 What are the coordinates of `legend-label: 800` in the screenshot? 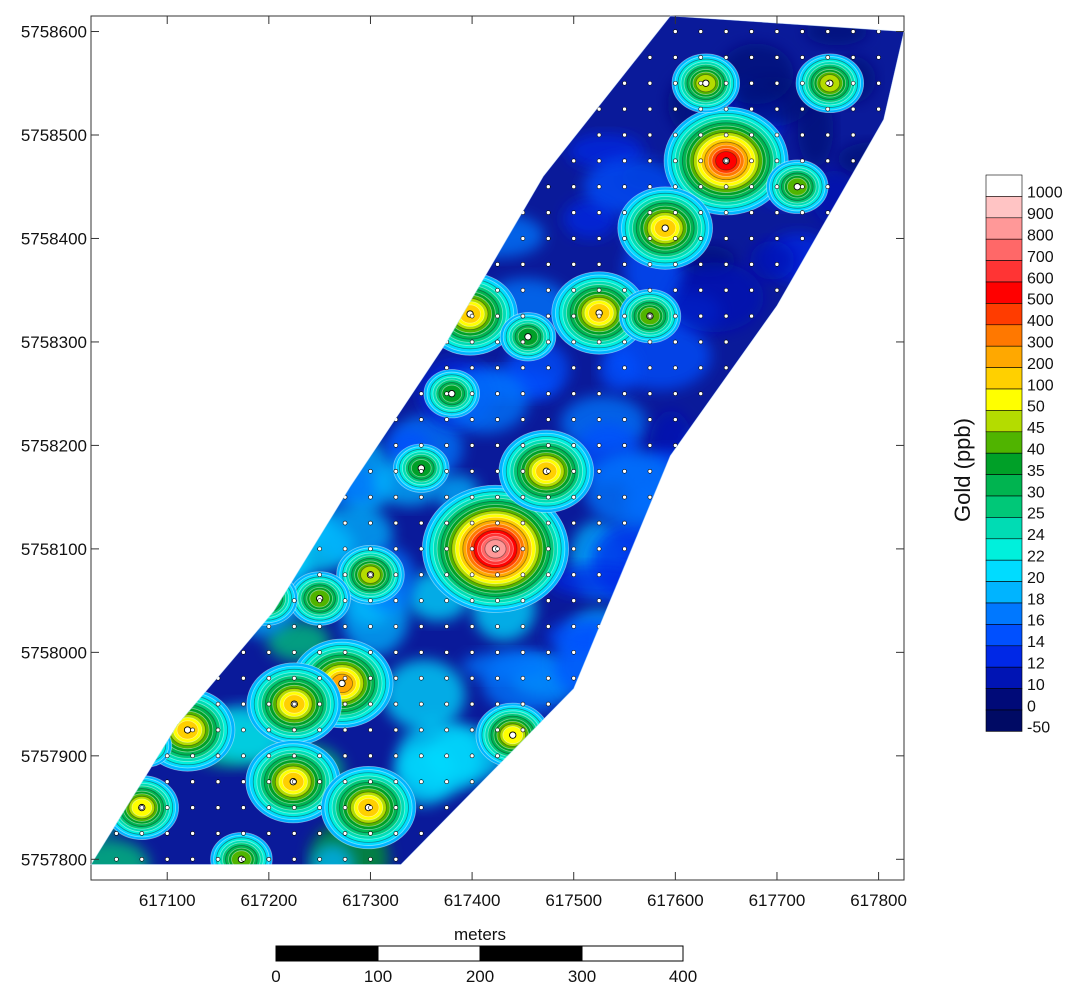 It's located at (1040, 236).